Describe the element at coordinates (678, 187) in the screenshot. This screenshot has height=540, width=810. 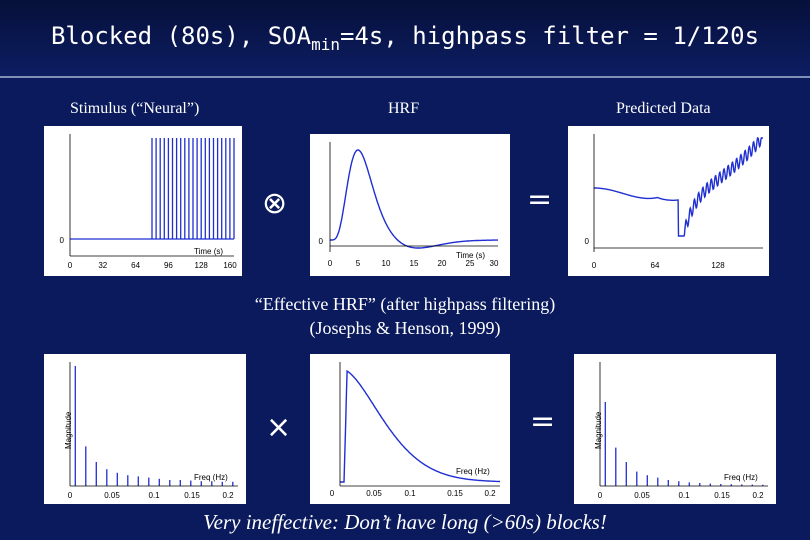
I see `predicted-curve` at that location.